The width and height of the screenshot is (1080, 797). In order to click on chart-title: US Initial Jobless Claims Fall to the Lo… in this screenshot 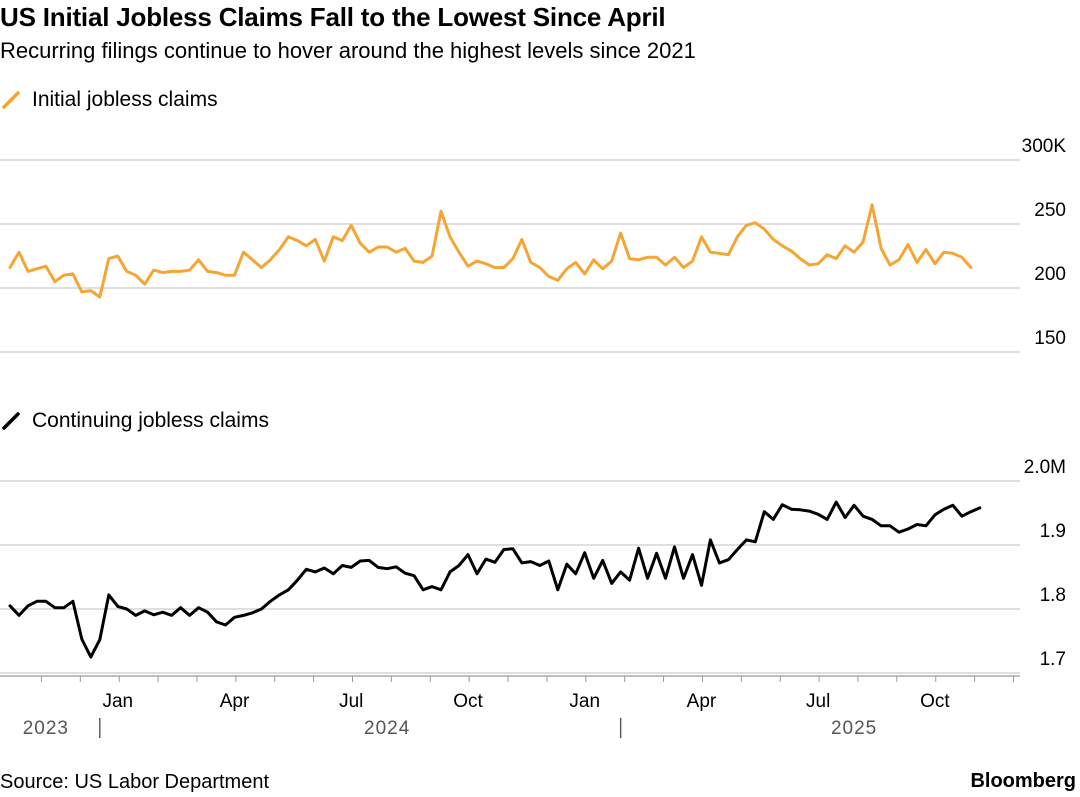, I will do `click(333, 17)`.